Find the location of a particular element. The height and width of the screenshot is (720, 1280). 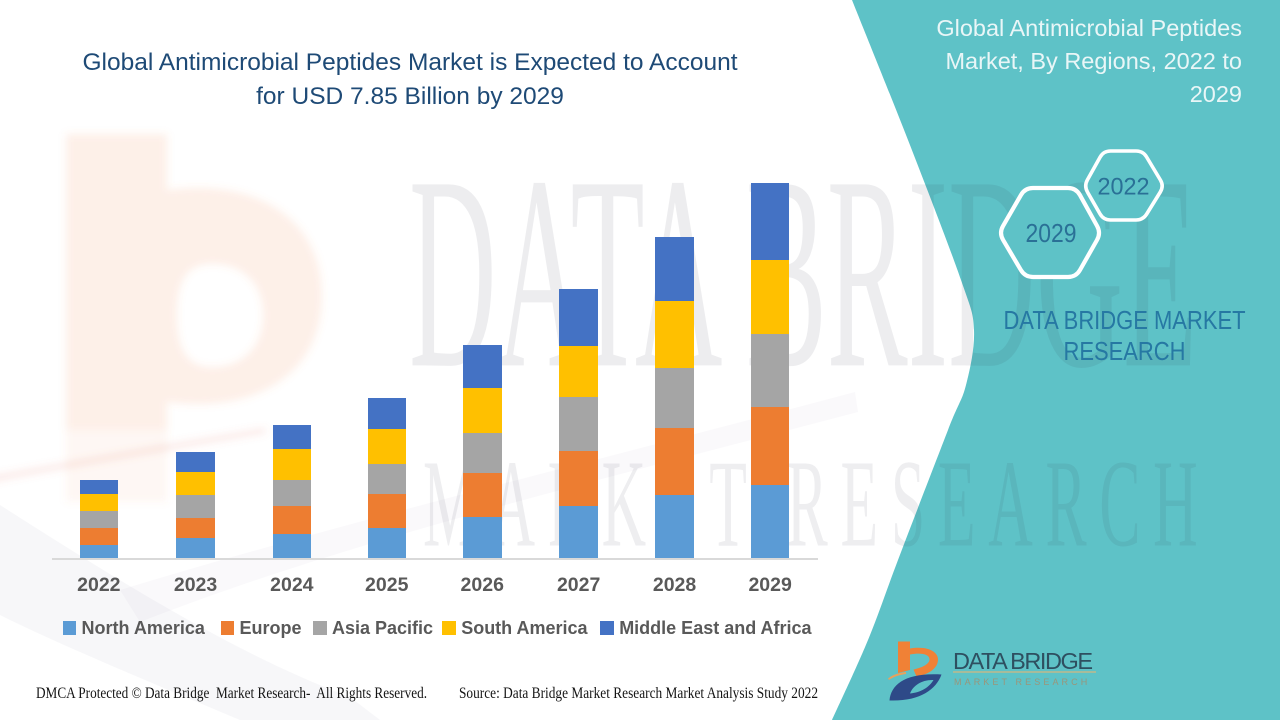

svg-text: DATA BRIDGE is located at coordinates (1023, 661).